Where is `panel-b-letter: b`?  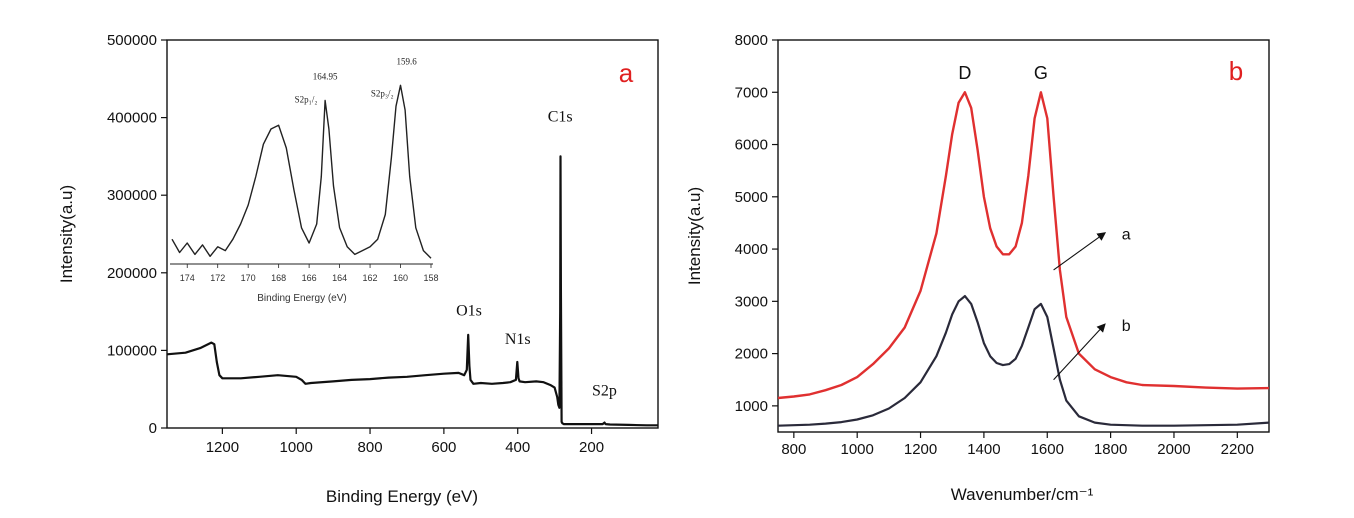 panel-b-letter: b is located at coordinates (1236, 71).